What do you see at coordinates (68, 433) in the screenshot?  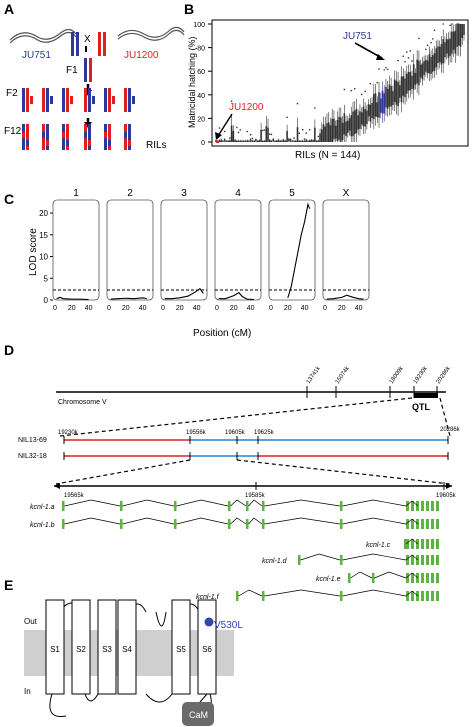 I see `nil-tick-1: 19230k` at bounding box center [68, 433].